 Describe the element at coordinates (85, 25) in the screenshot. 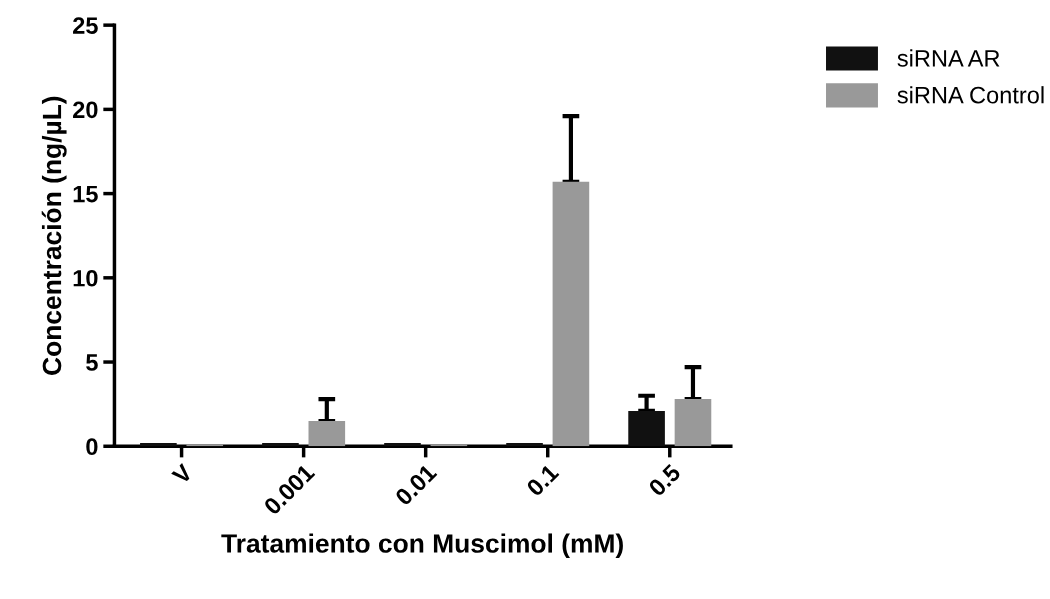

I see `y-tick-label: 25` at that location.